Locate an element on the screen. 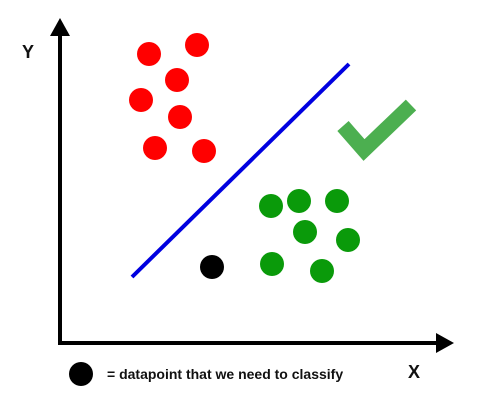 The width and height of the screenshot is (489, 408). y-axis-arrowhead is located at coordinates (60, 27).